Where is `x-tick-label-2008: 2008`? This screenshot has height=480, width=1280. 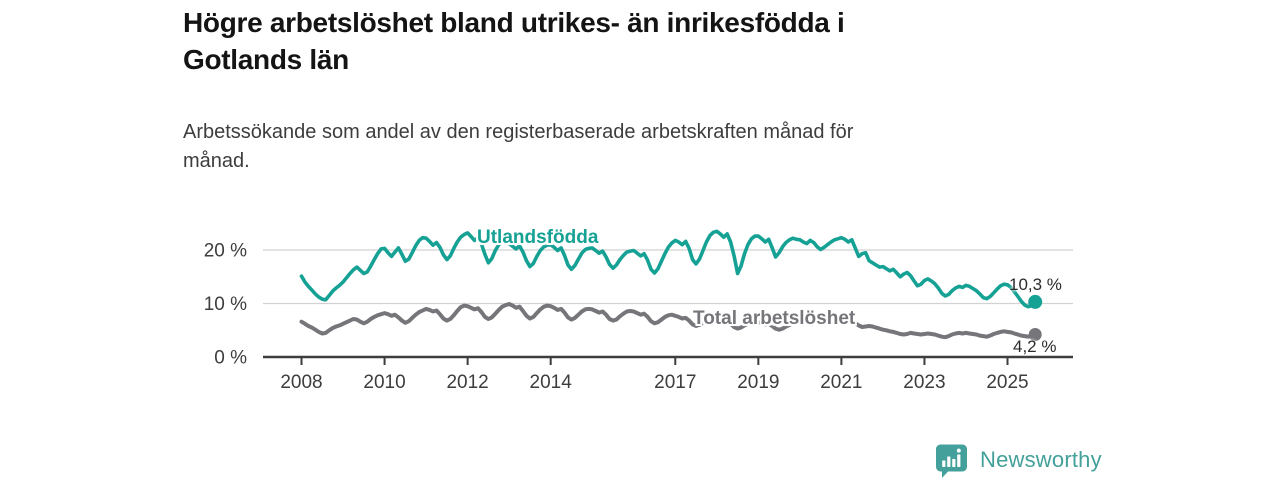
x-tick-label-2008: 2008 is located at coordinates (301, 382).